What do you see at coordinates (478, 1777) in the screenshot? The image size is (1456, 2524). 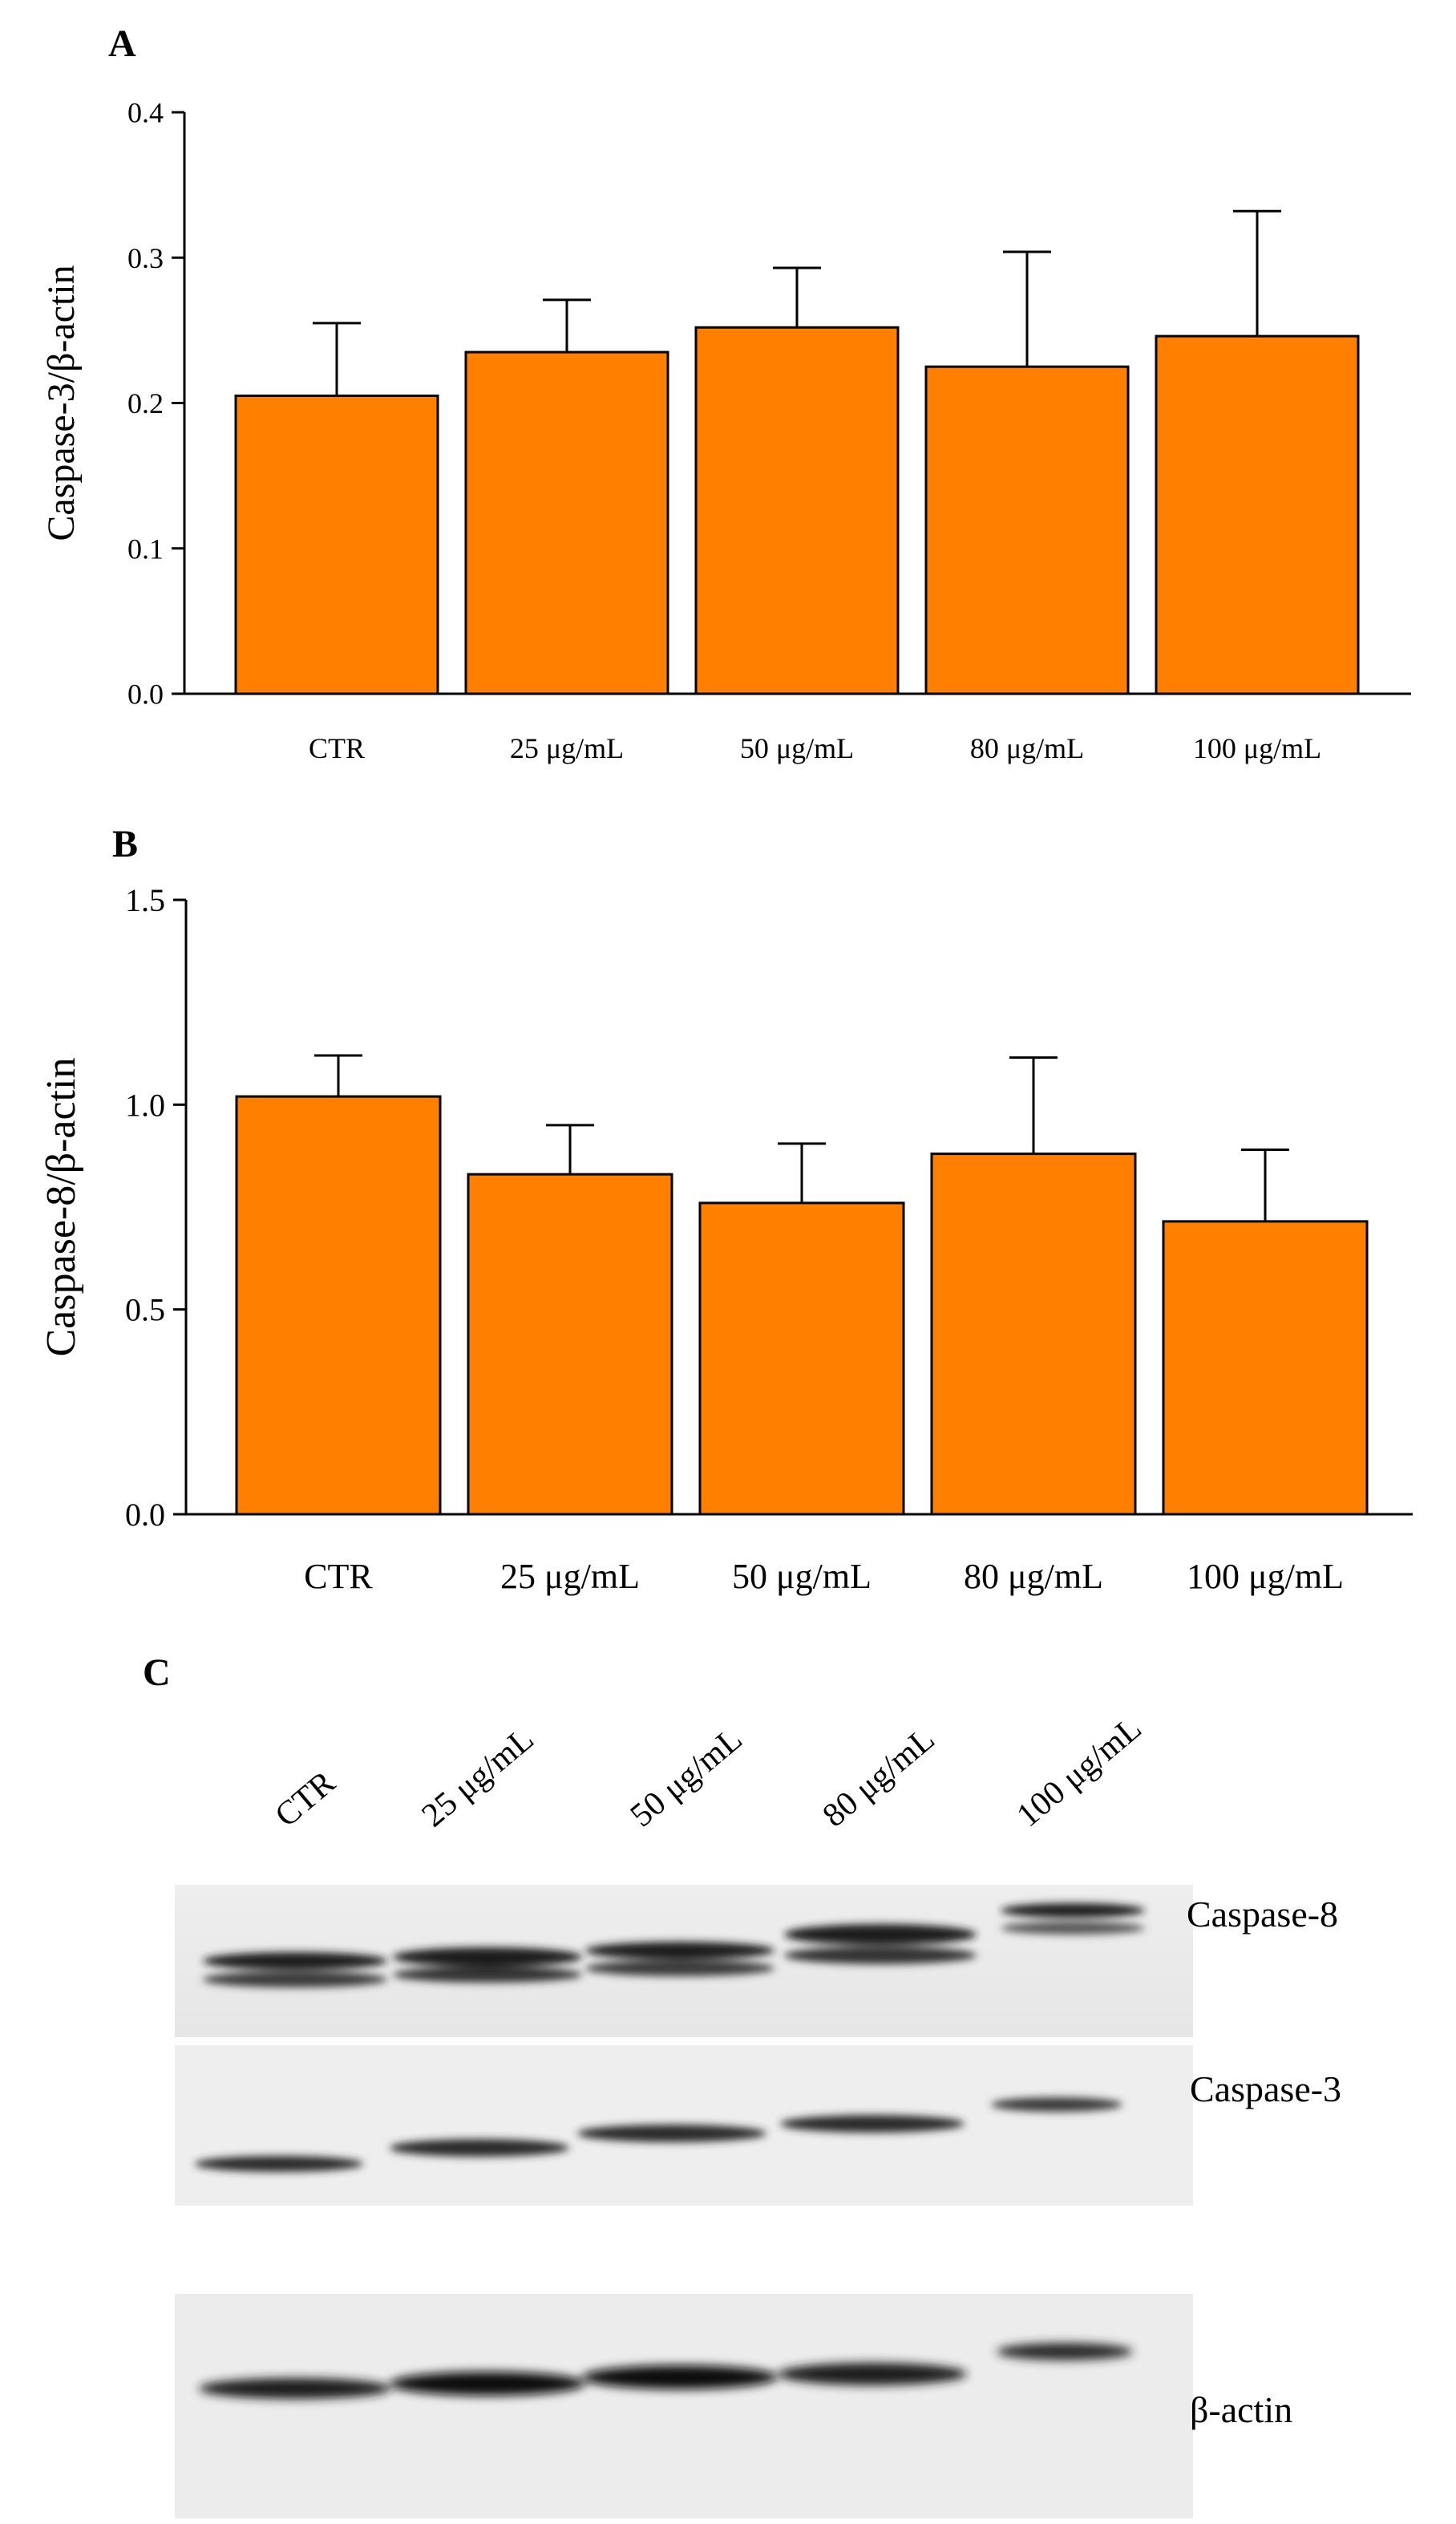 I see `blot-lane-label-25: 25 μg/mL` at bounding box center [478, 1777].